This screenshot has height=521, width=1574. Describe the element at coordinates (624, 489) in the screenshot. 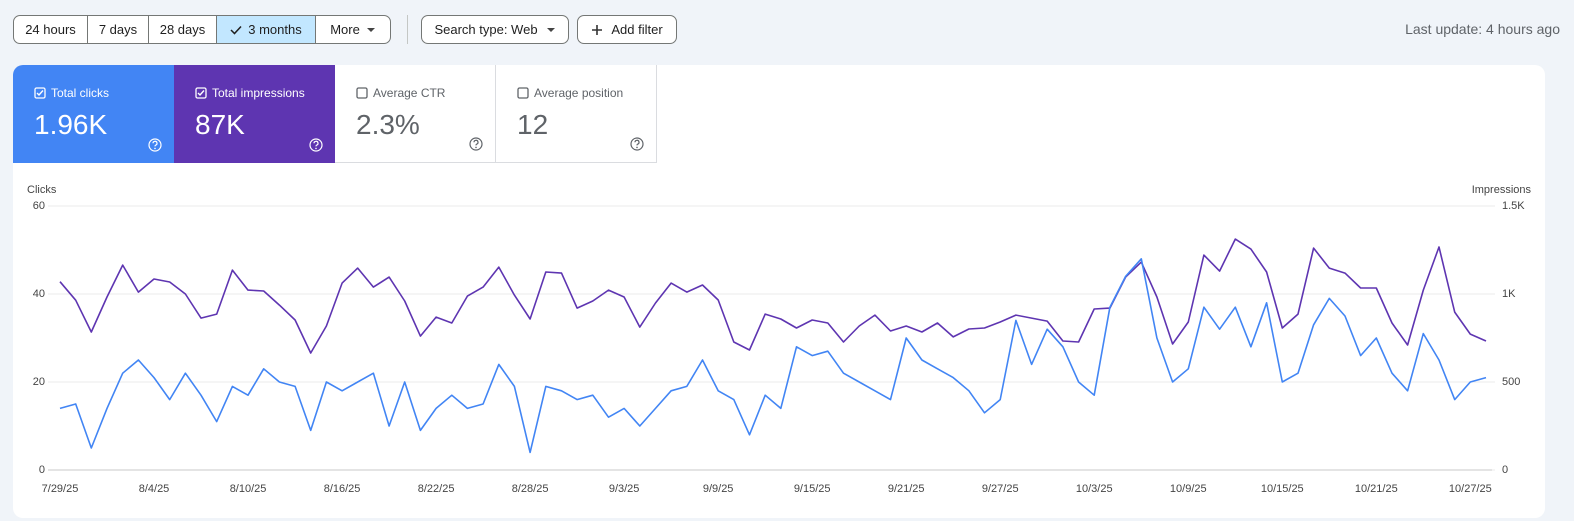

I see `x-tick-label: 9/3/25` at that location.